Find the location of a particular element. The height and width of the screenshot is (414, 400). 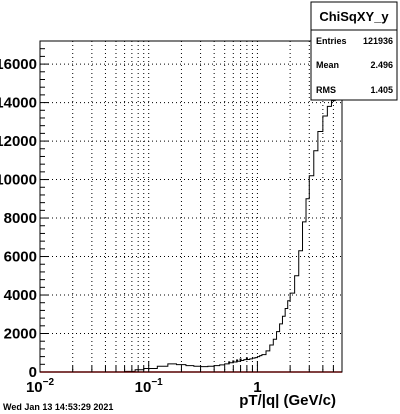

footer-timestamp: Wed Jan 13 14:53:29 2021 is located at coordinates (58, 407).